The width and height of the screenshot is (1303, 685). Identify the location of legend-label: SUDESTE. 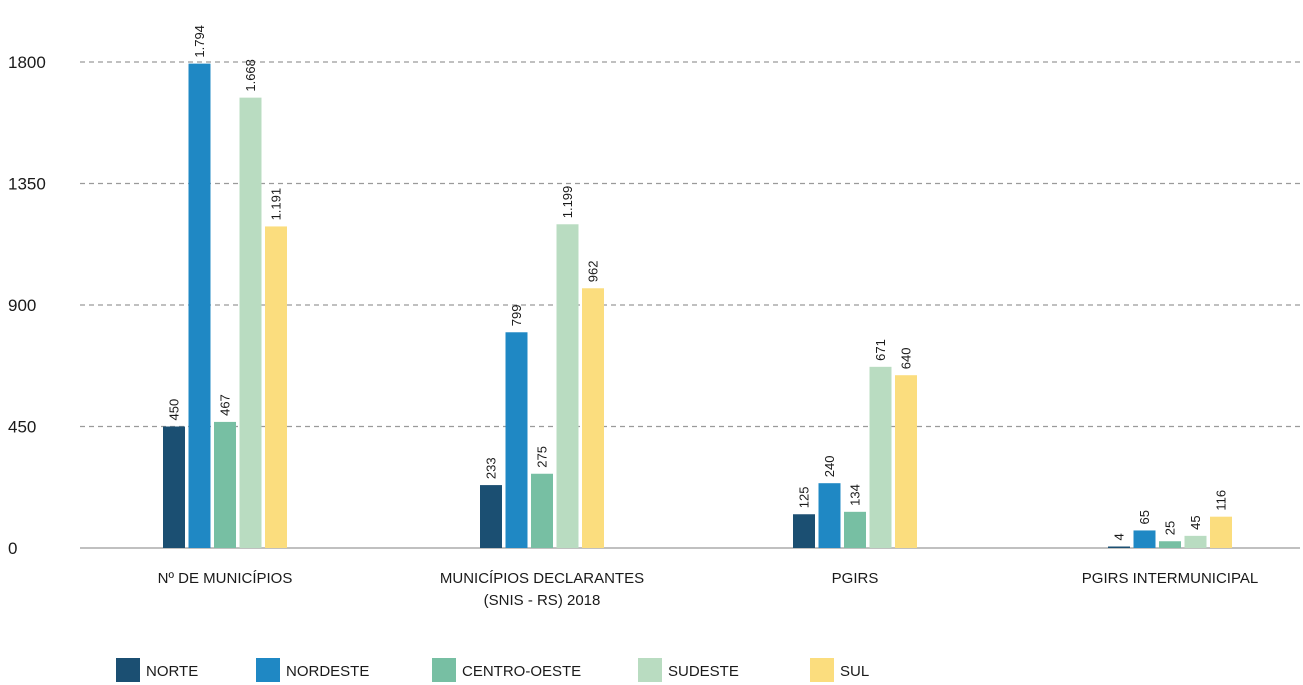
(703, 671).